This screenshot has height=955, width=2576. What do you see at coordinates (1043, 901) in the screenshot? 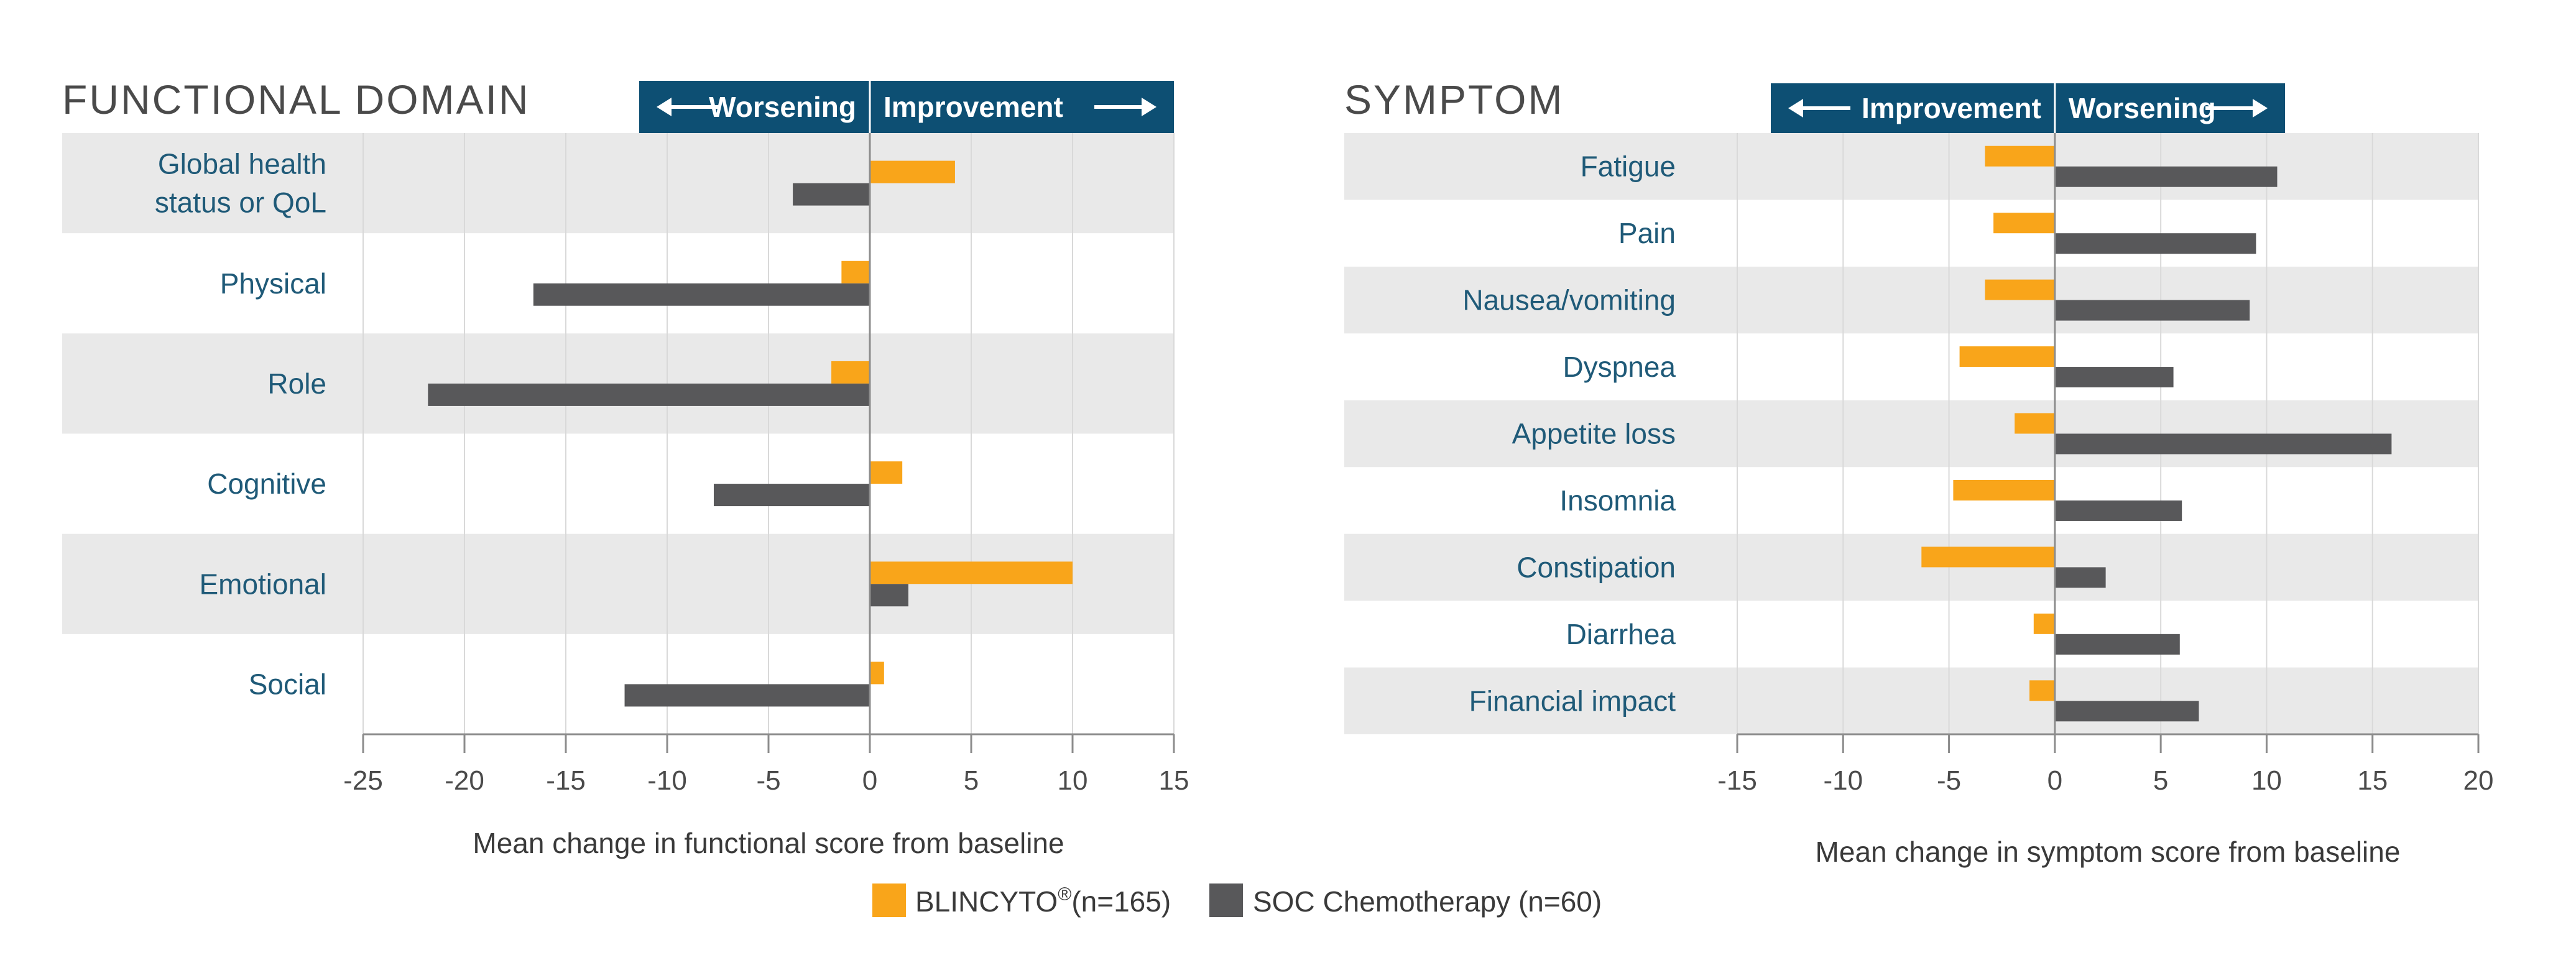
I see `legend-label-blincyto: BLINCYTO®(n=165)` at bounding box center [1043, 901].